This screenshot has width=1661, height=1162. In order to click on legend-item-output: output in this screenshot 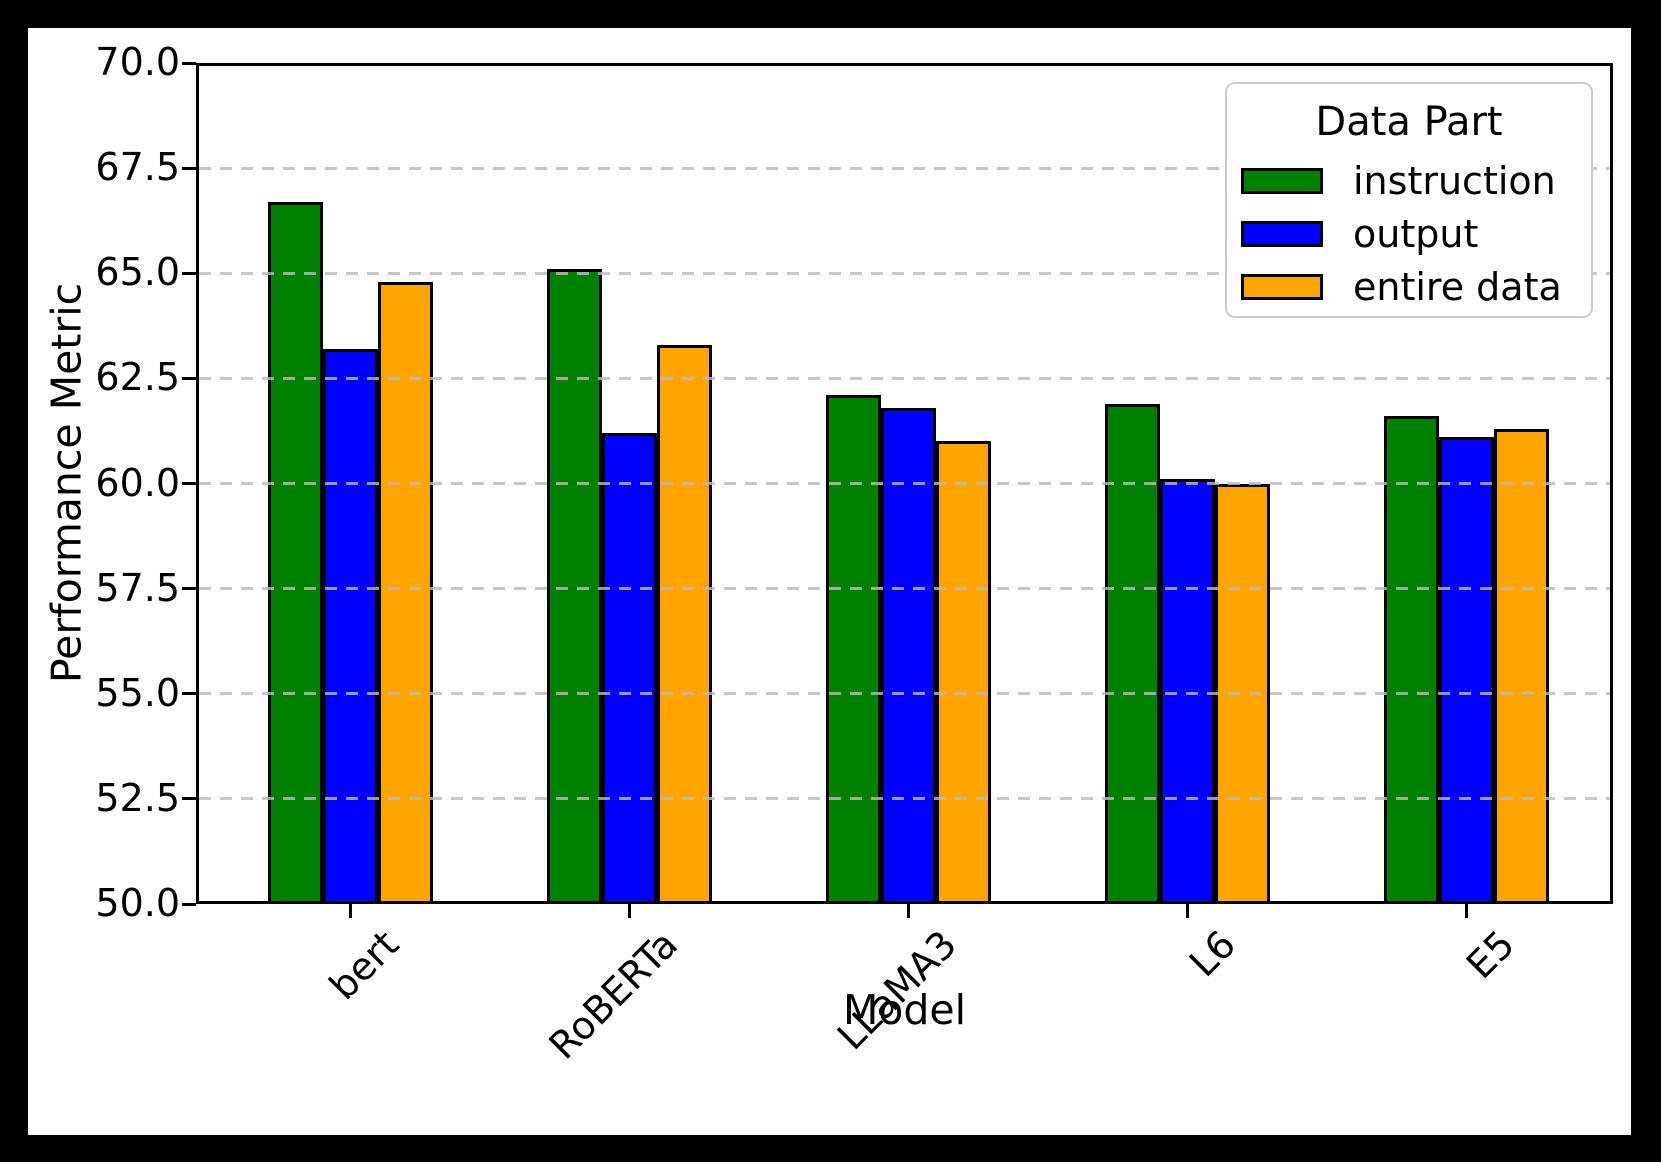, I will do `click(1416, 233)`.